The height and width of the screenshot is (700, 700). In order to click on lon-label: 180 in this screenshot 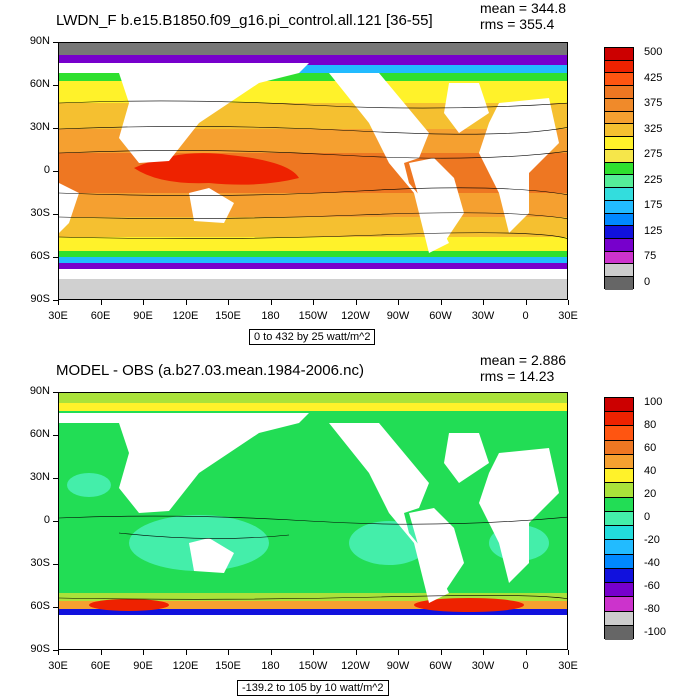, I will do `click(270, 316)`.